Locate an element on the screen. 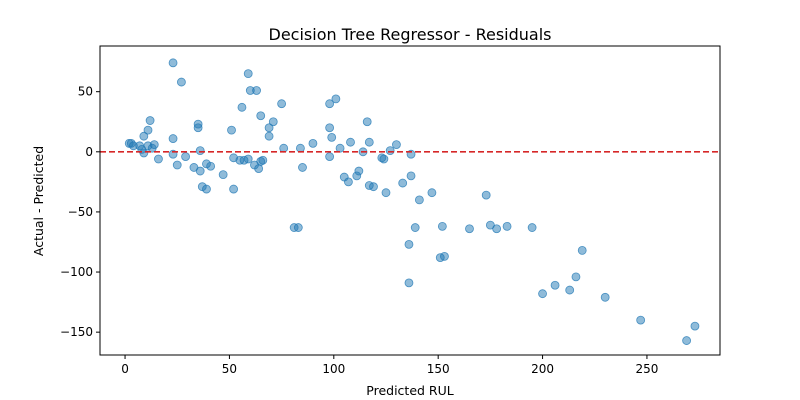 The image size is (800, 400). x-tick-label: 150 is located at coordinates (438, 369).